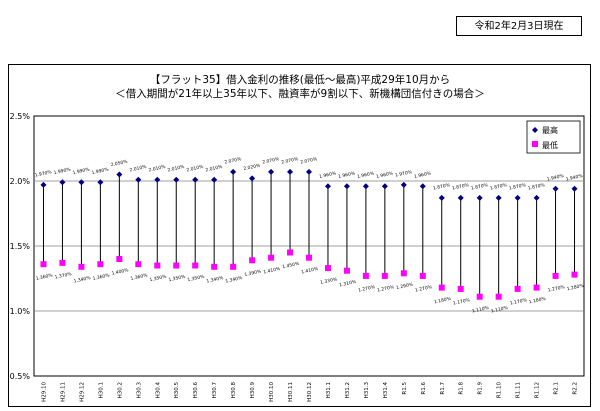 The width and height of the screenshot is (600, 411). I want to click on y-tick-label: 1.5%, so click(20, 246).